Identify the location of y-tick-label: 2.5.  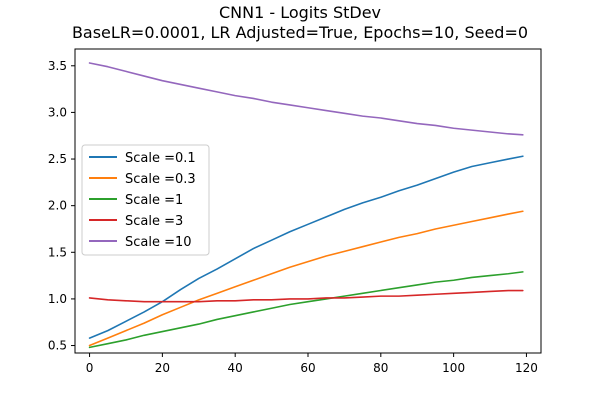
(57, 159).